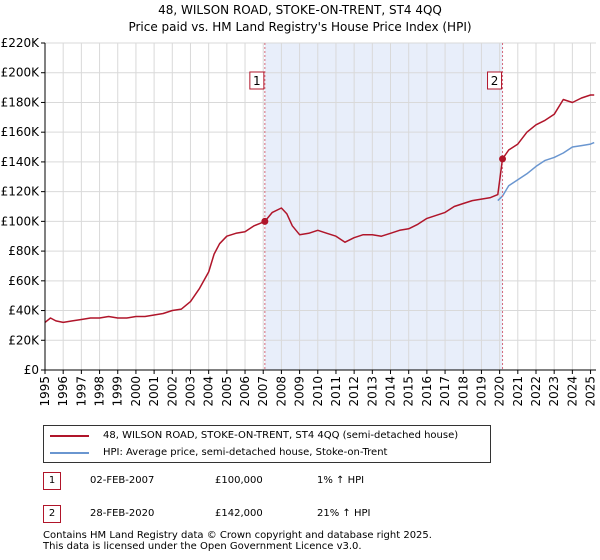 This screenshot has height=560, width=600. Describe the element at coordinates (336, 391) in the screenshot. I see `x-tick-label: 2011` at that location.